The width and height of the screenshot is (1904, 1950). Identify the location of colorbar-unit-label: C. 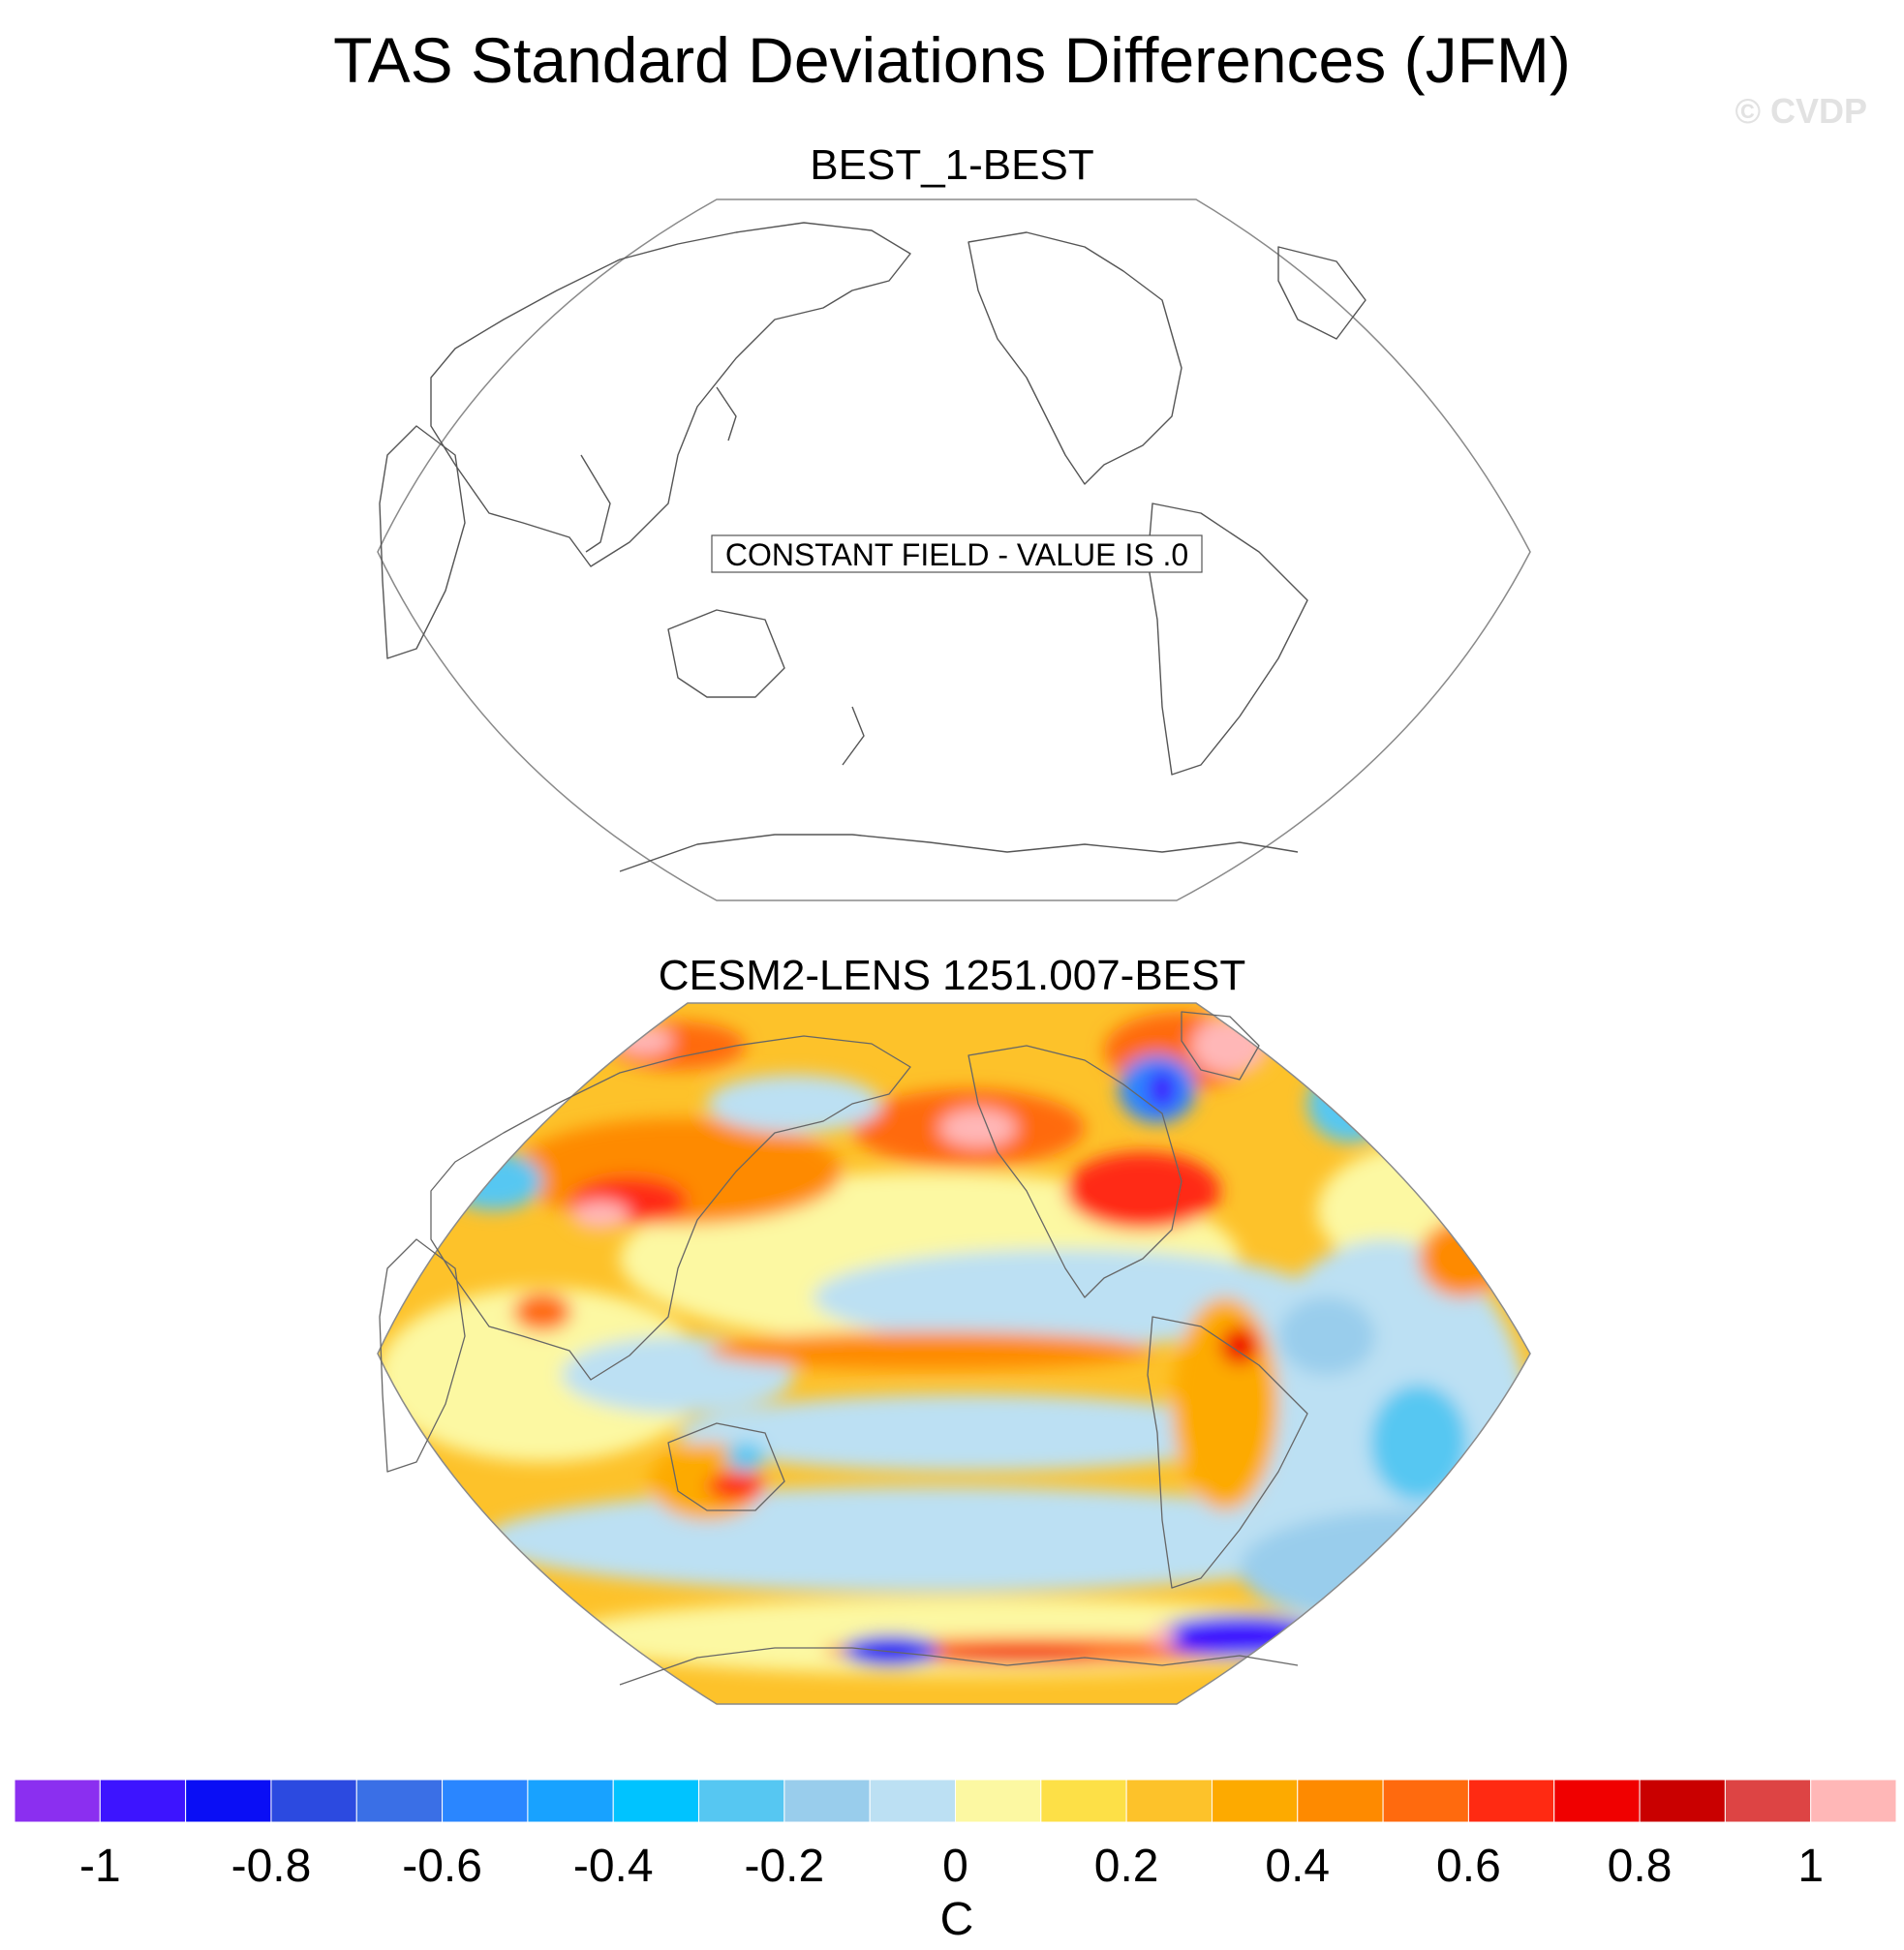
(957, 1919).